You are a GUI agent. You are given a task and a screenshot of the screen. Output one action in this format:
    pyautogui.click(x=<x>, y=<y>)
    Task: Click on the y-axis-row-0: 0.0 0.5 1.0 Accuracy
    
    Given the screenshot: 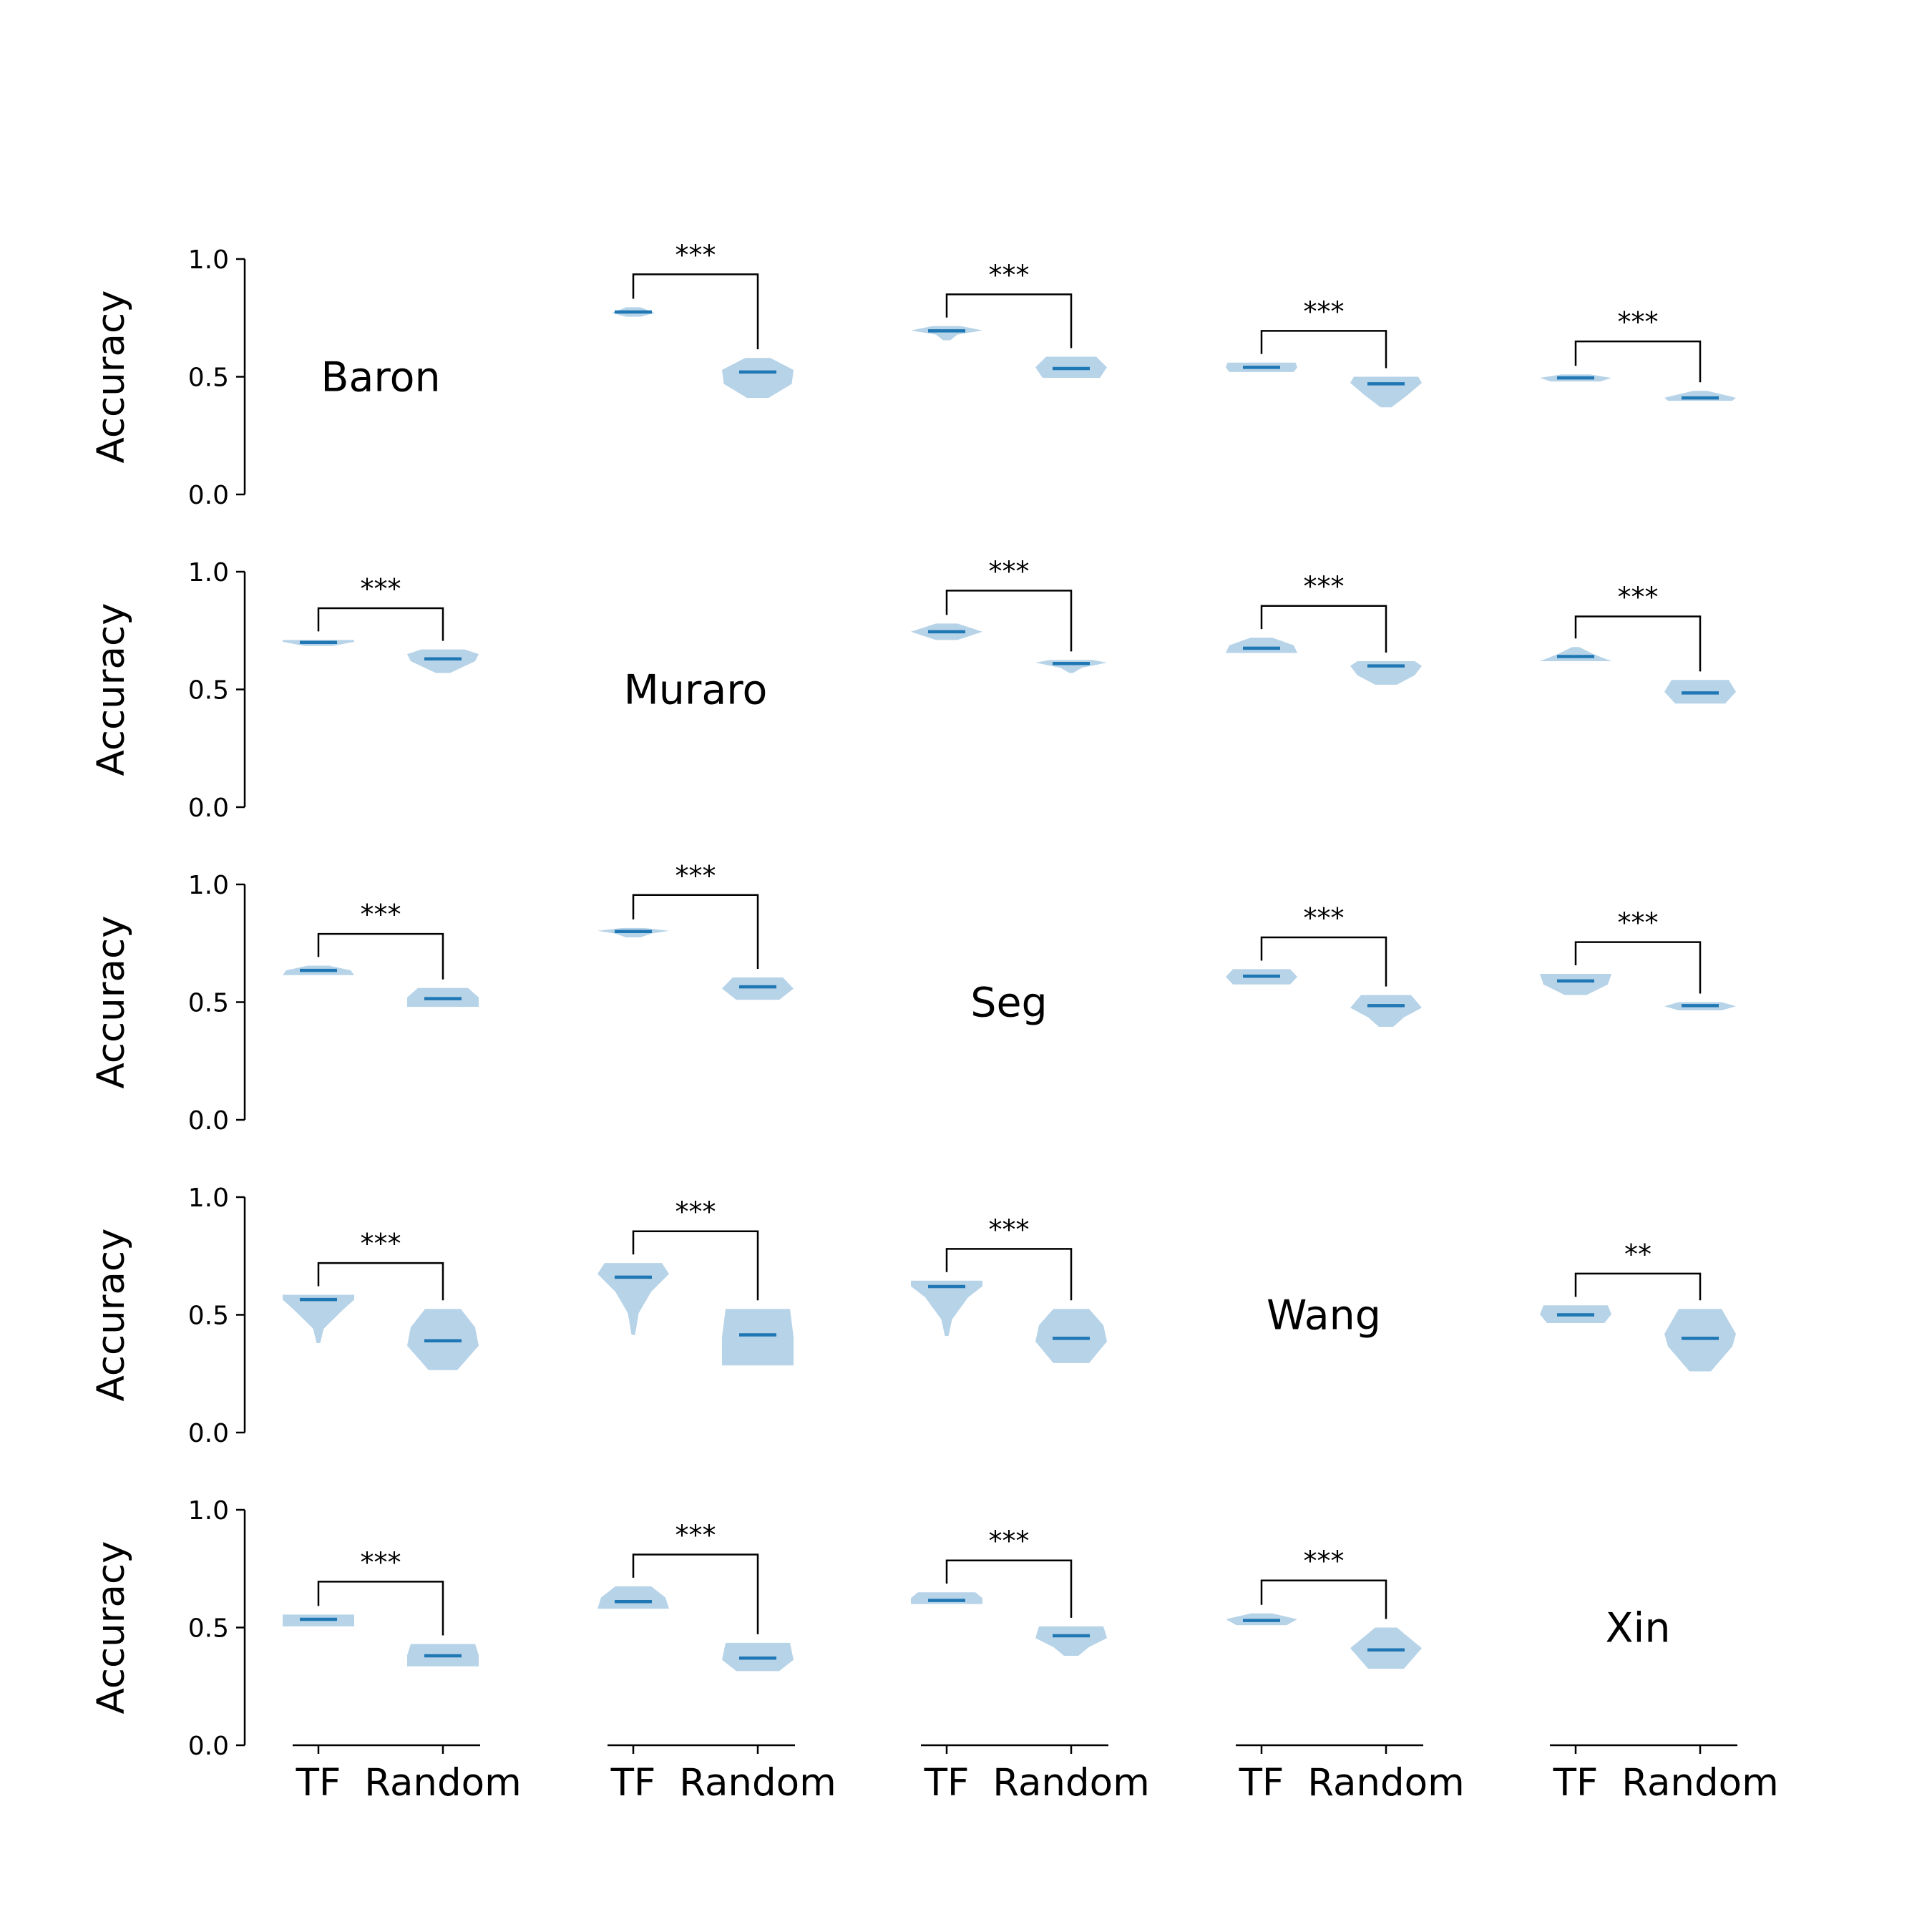 What is the action you would take?
    pyautogui.click(x=167, y=377)
    